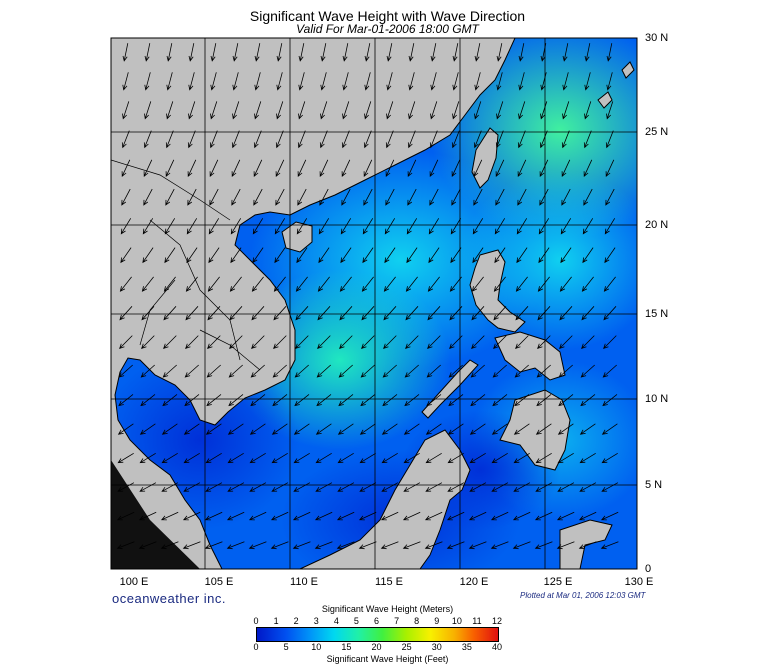 The height and width of the screenshot is (665, 775). I want to click on colorbar-feet-tick: 20, so click(376, 647).